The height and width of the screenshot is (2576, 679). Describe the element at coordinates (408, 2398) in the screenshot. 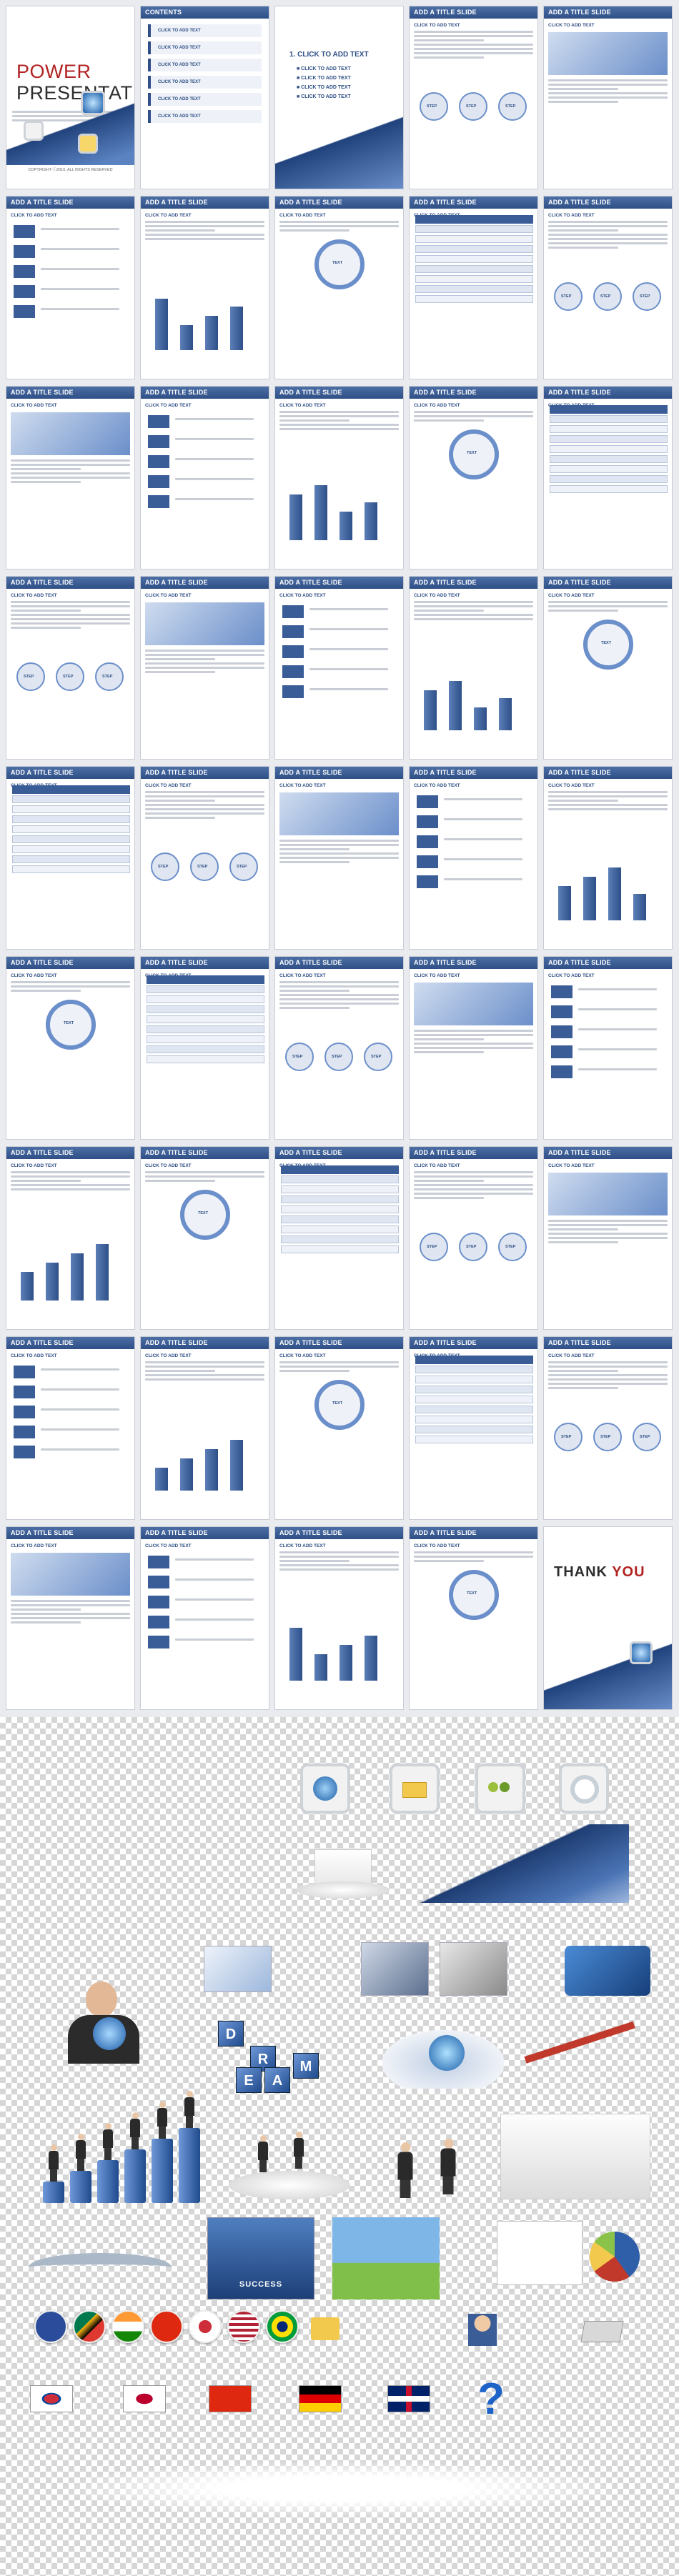

I see `uk-flag` at that location.